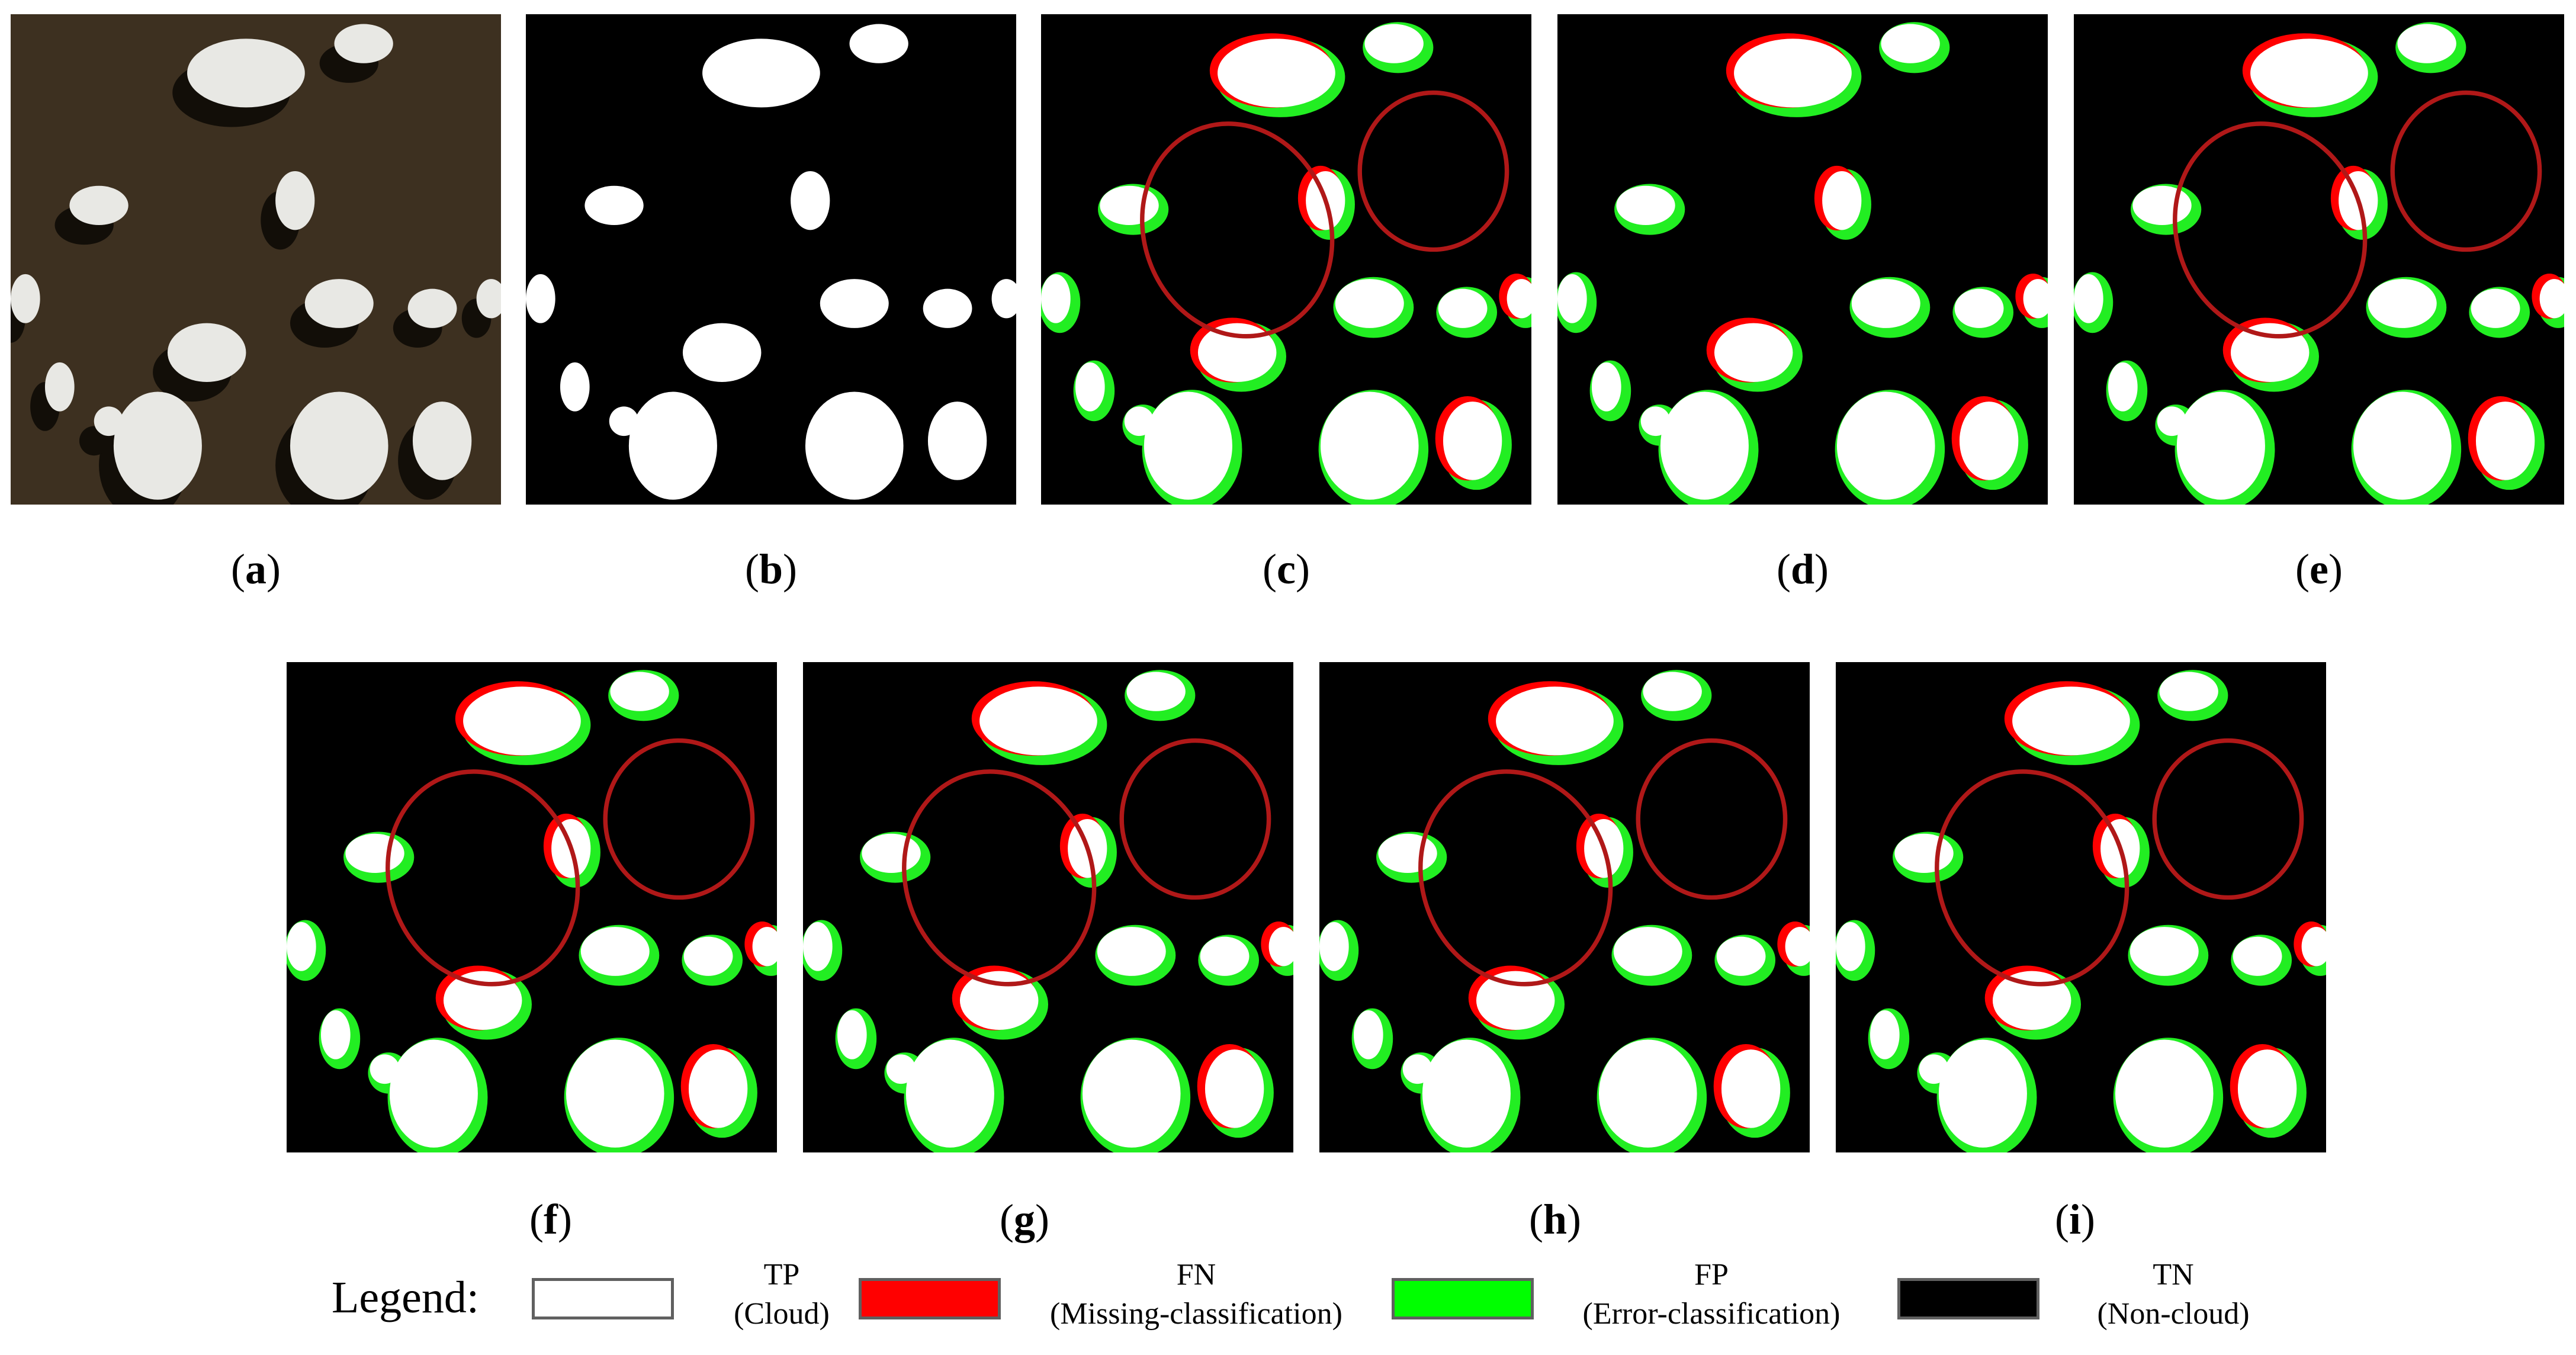 This screenshot has height=1355, width=2576. I want to click on legend-swatch-tp, so click(603, 1298).